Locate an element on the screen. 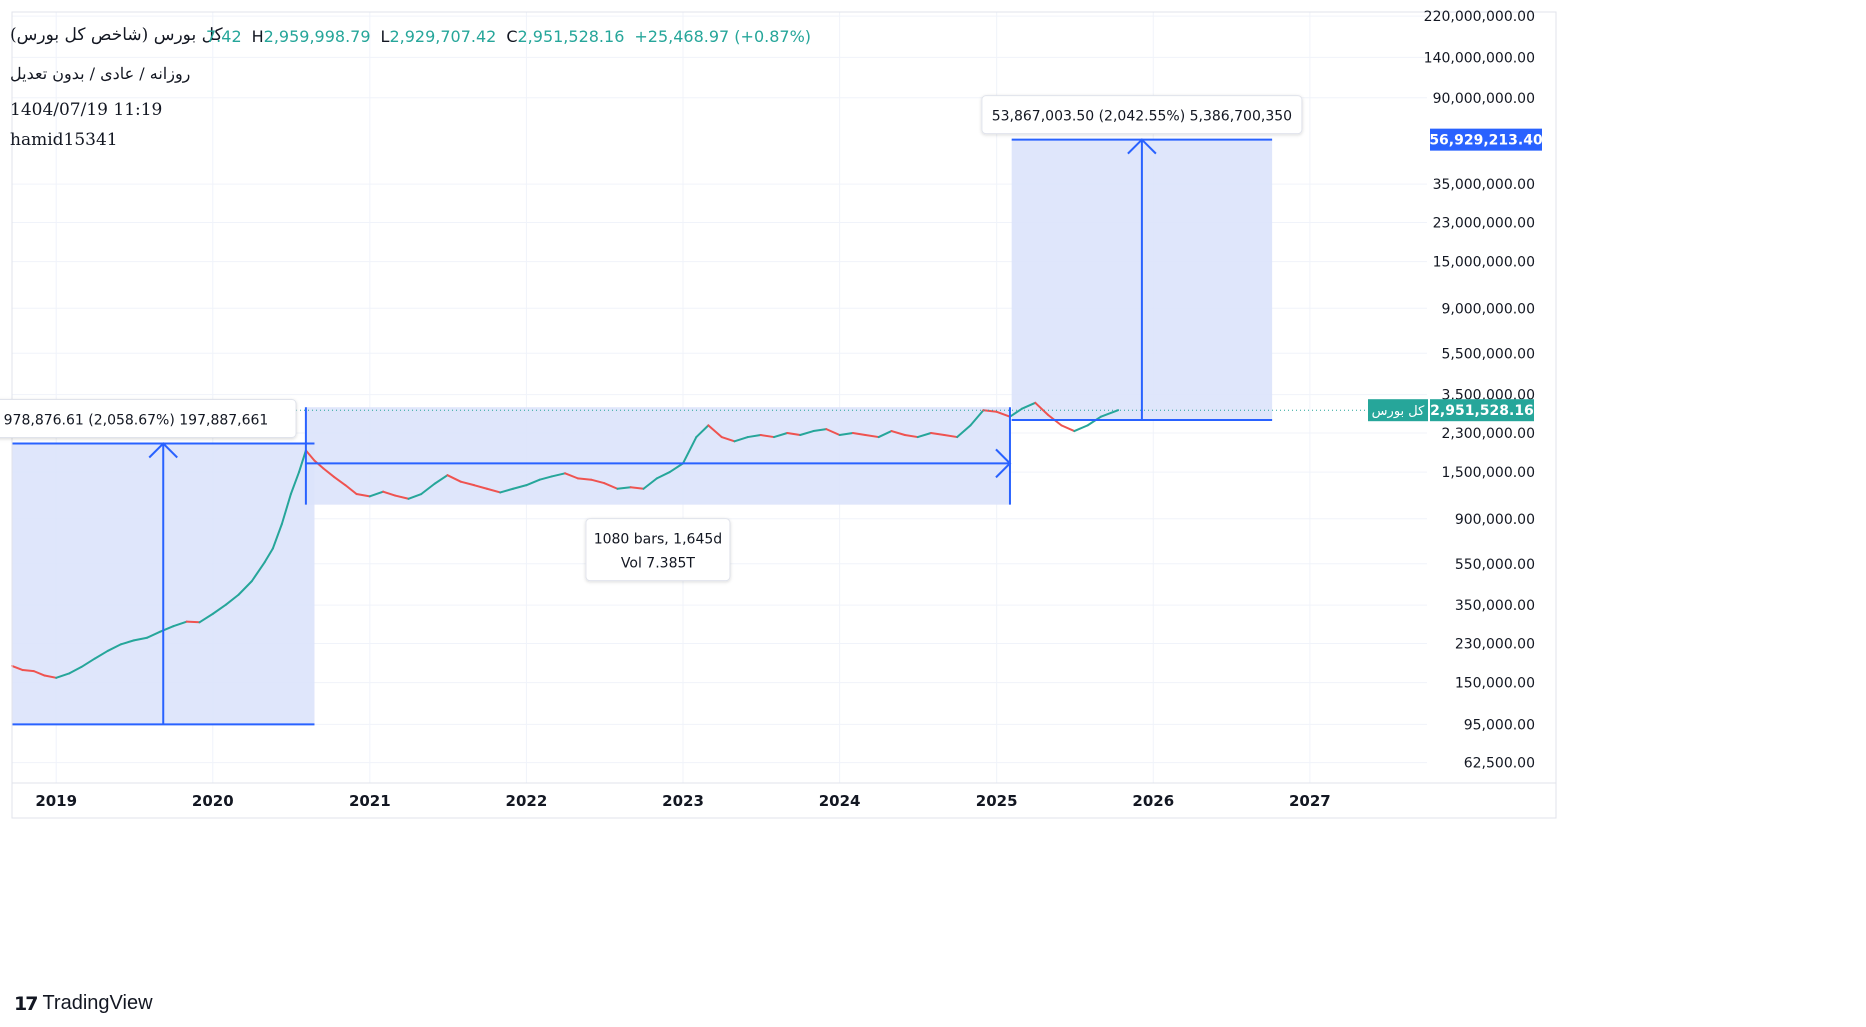 The image size is (1866, 1027). y-tick-label: 900,000.00 is located at coordinates (1495, 520).